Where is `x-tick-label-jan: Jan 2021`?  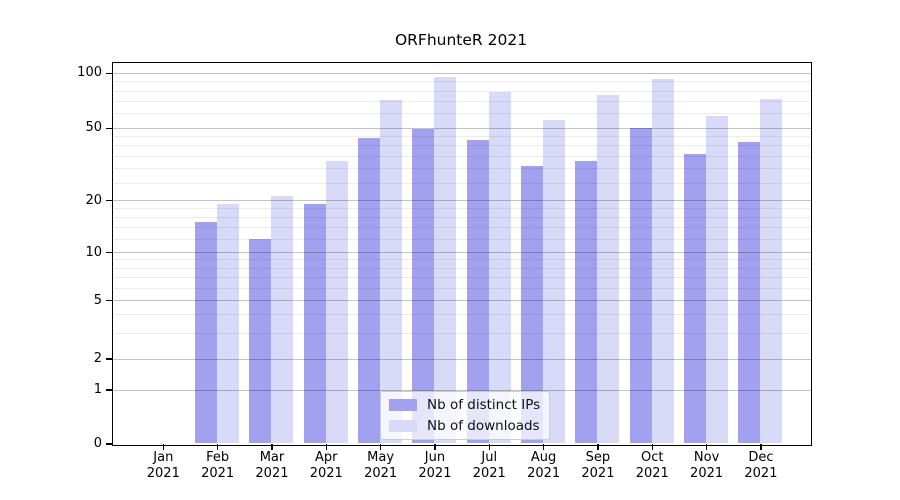
x-tick-label-jan: Jan 2021 is located at coordinates (163, 465).